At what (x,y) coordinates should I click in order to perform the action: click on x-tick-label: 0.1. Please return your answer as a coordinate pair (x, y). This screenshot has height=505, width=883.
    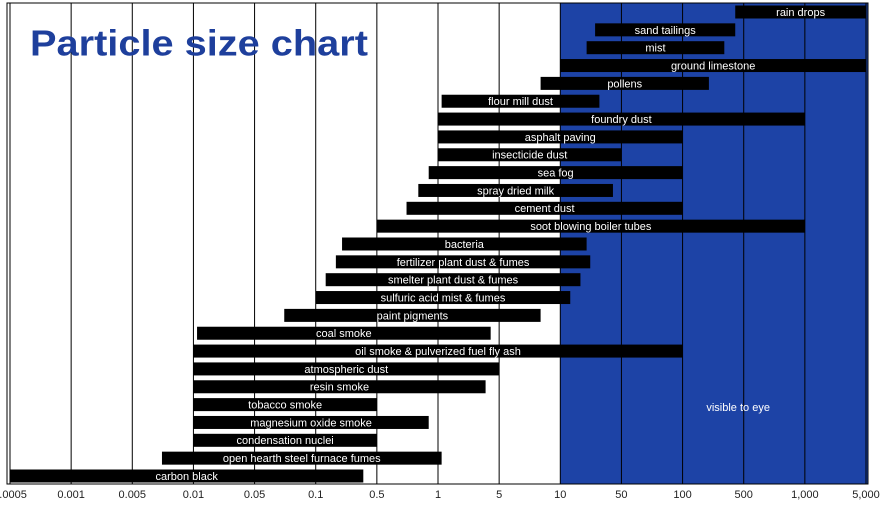
    Looking at the image, I should click on (315, 495).